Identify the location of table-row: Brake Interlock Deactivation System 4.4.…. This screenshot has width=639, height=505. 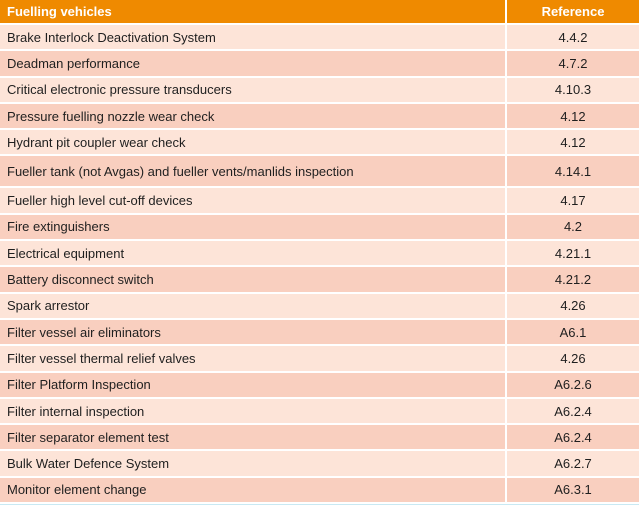
(319, 38).